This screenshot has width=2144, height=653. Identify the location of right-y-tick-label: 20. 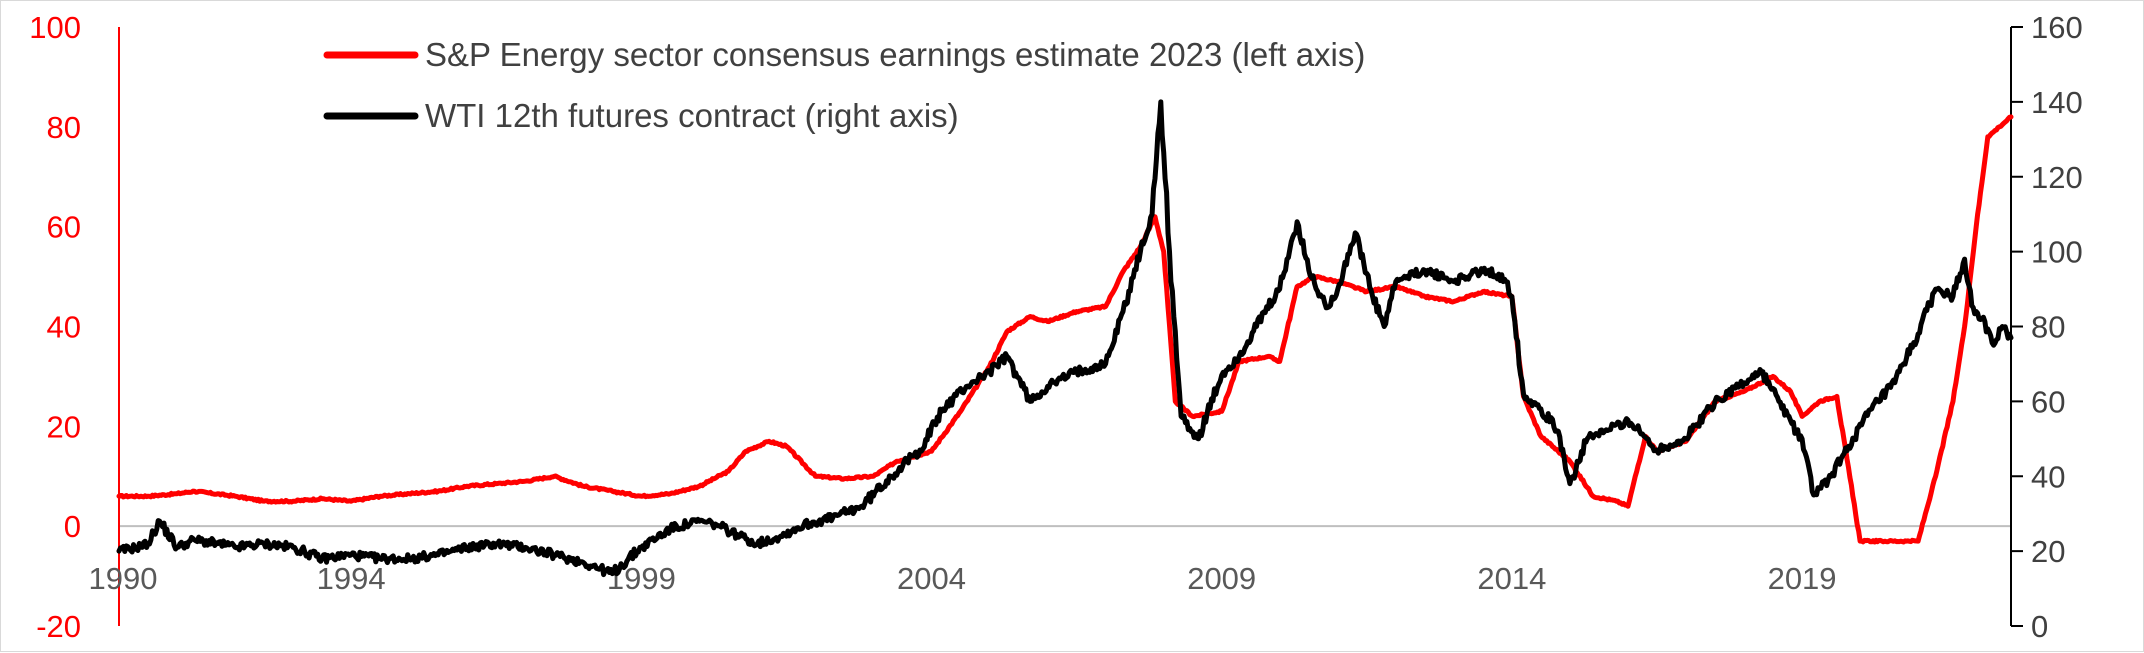
(2048, 551).